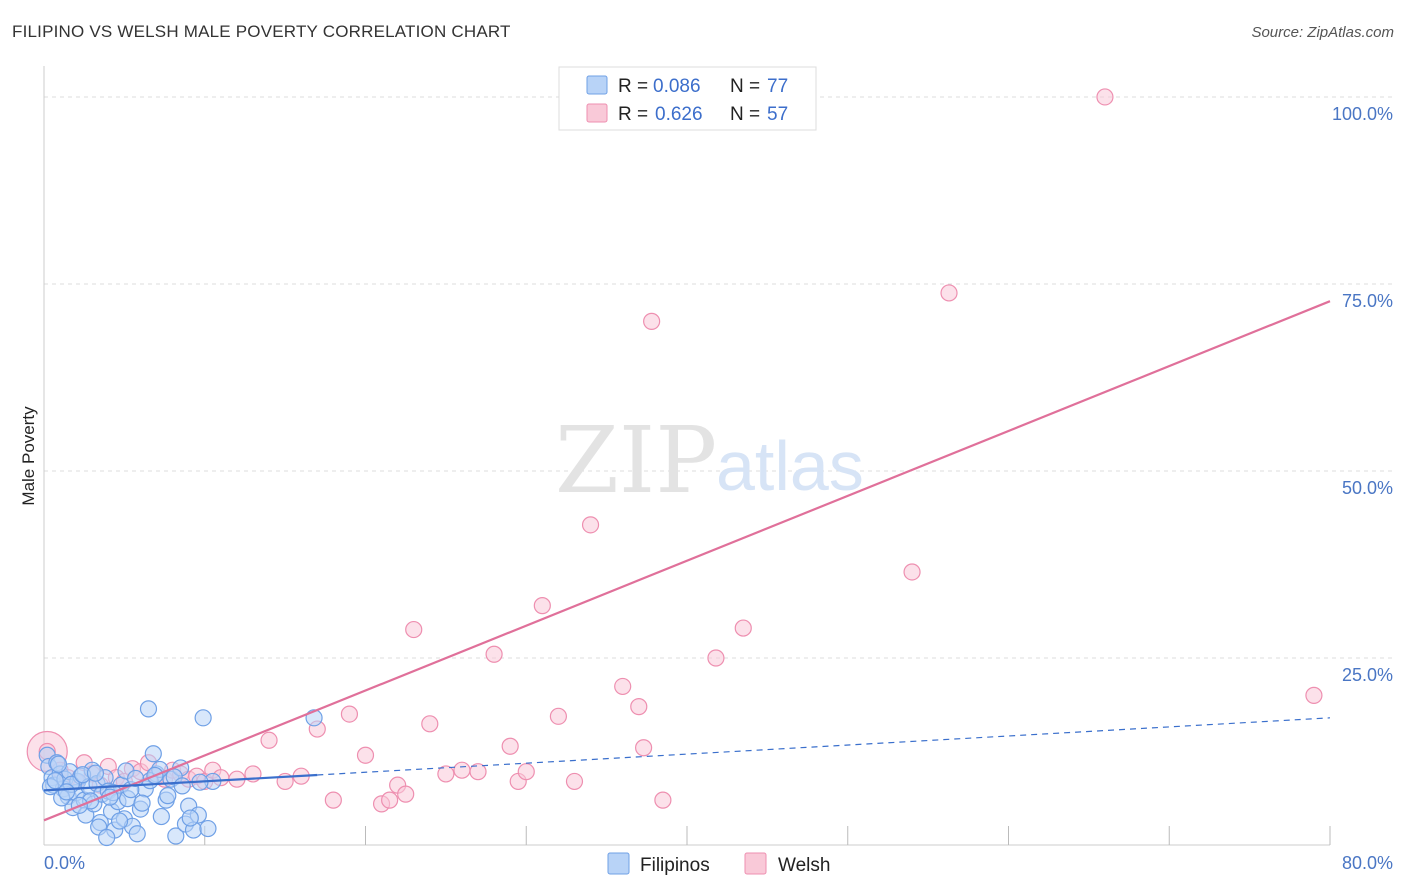 Image resolution: width=1406 pixels, height=892 pixels. What do you see at coordinates (790, 466) in the screenshot?
I see `watermark-atlas: atlas` at bounding box center [790, 466].